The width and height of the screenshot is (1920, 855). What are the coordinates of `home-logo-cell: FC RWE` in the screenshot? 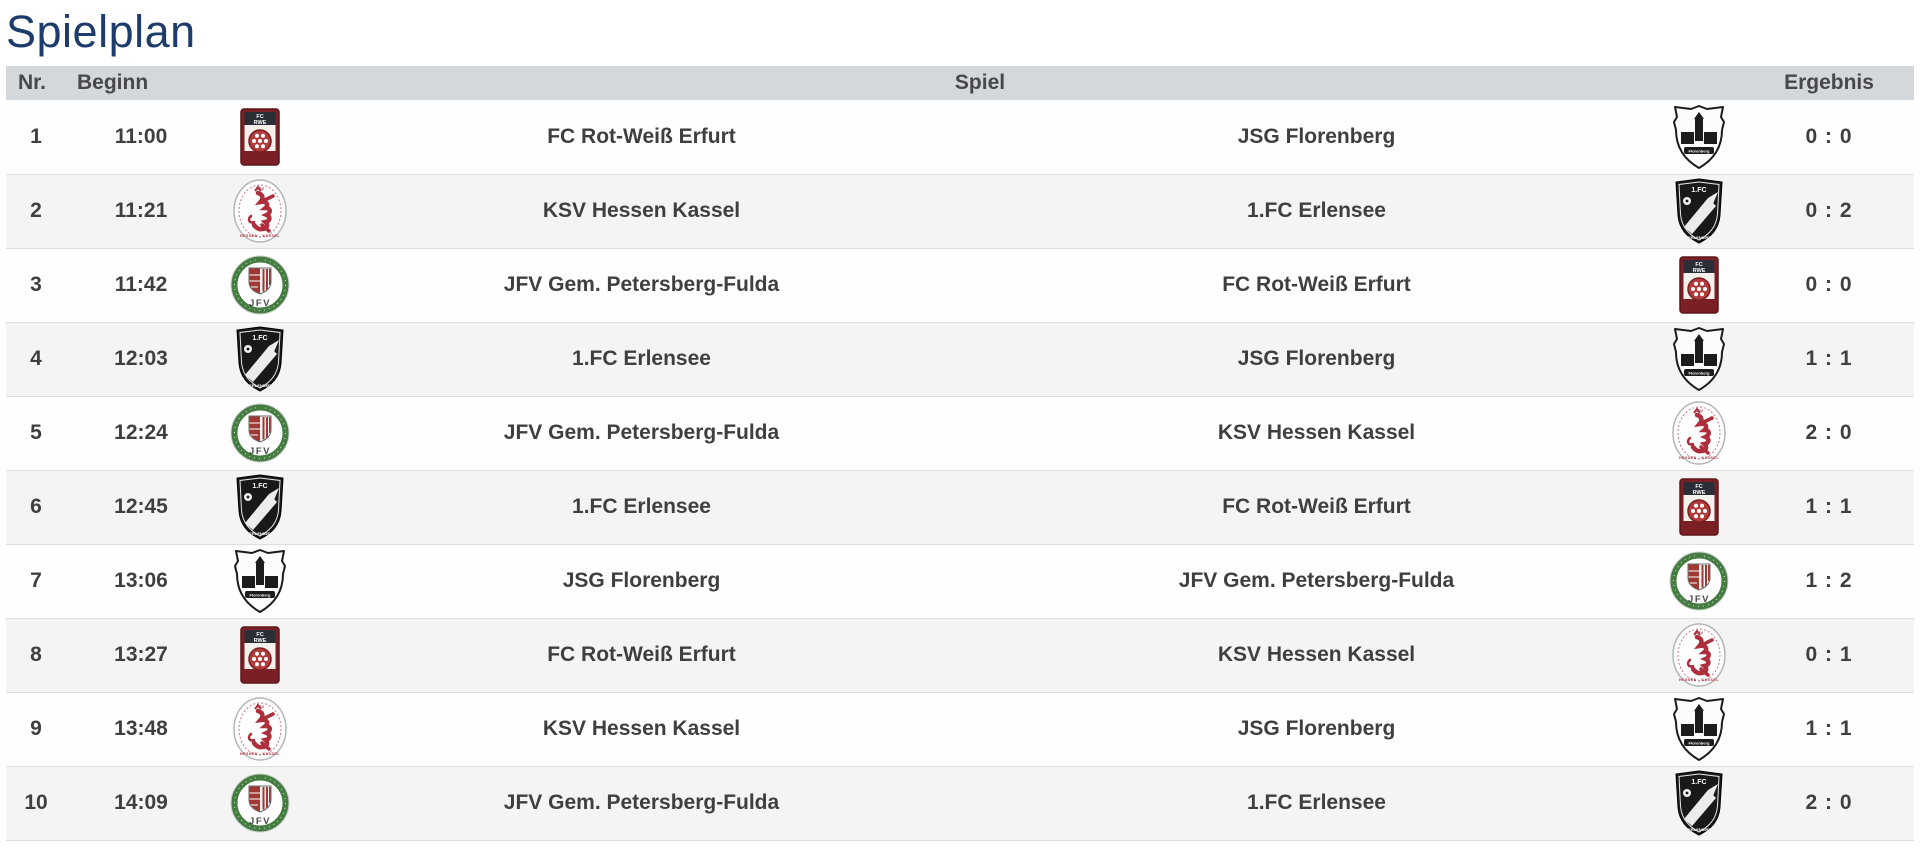 It's located at (260, 655).